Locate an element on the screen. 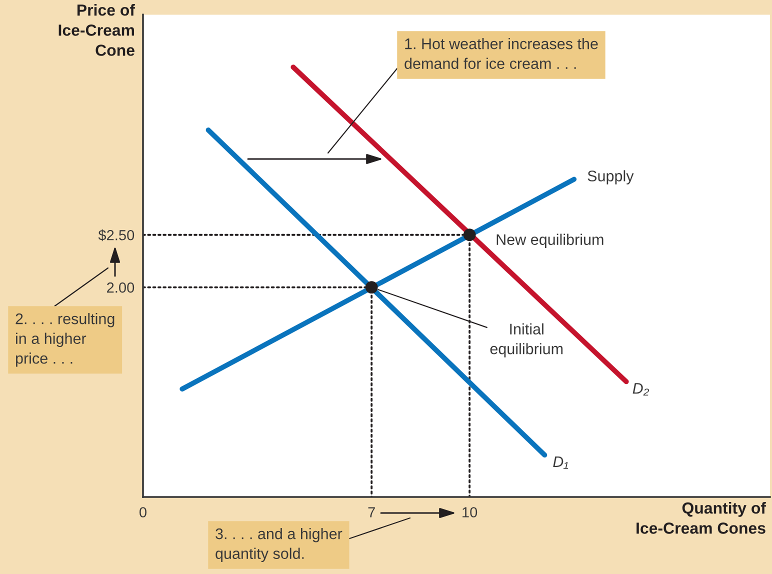 This screenshot has height=574, width=772. annotation: 1. Hot weather increases the demand for ice cream . . . is located at coordinates (501, 53).